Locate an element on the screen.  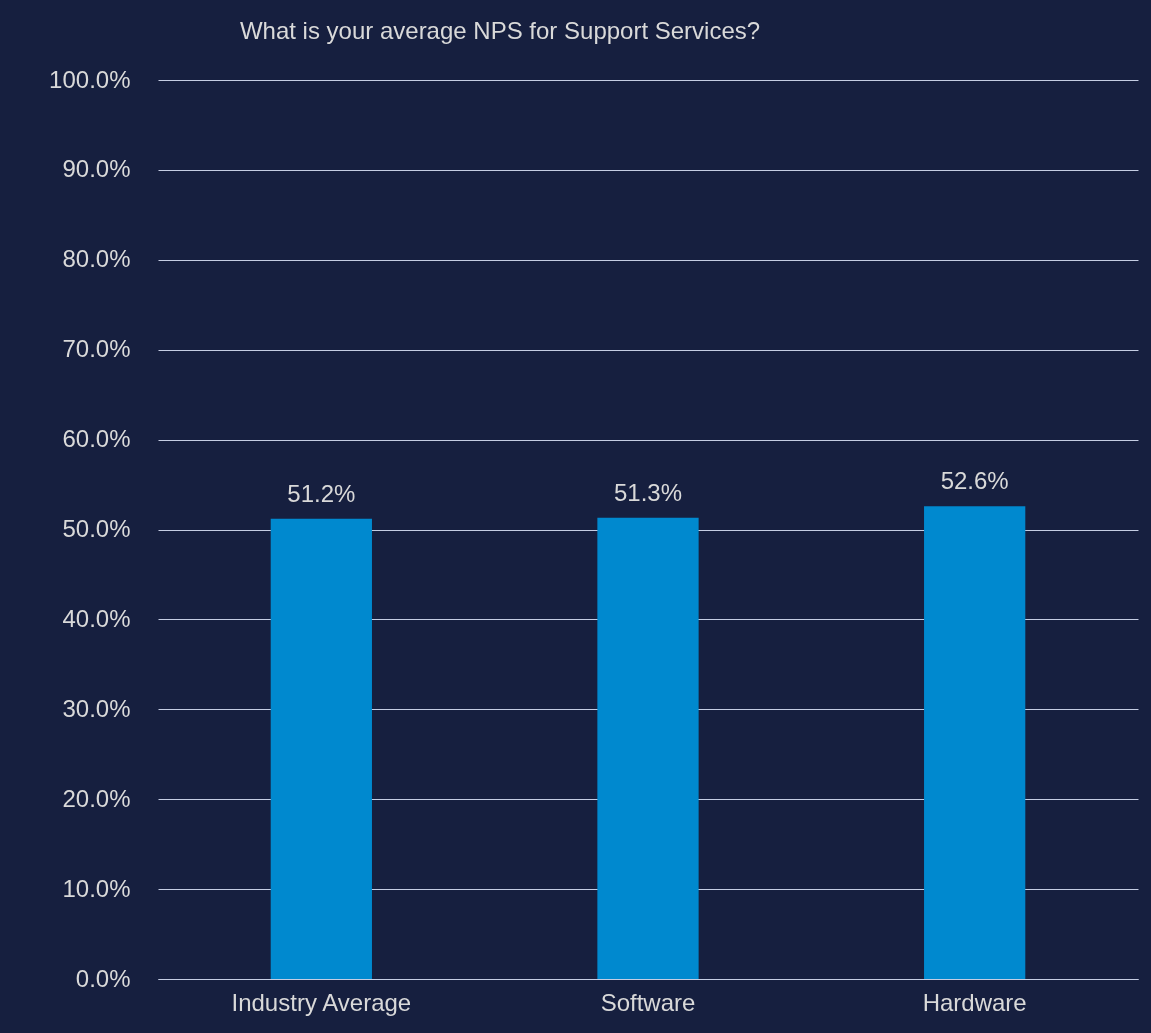
y-tick-label: 0.0% is located at coordinates (103, 978).